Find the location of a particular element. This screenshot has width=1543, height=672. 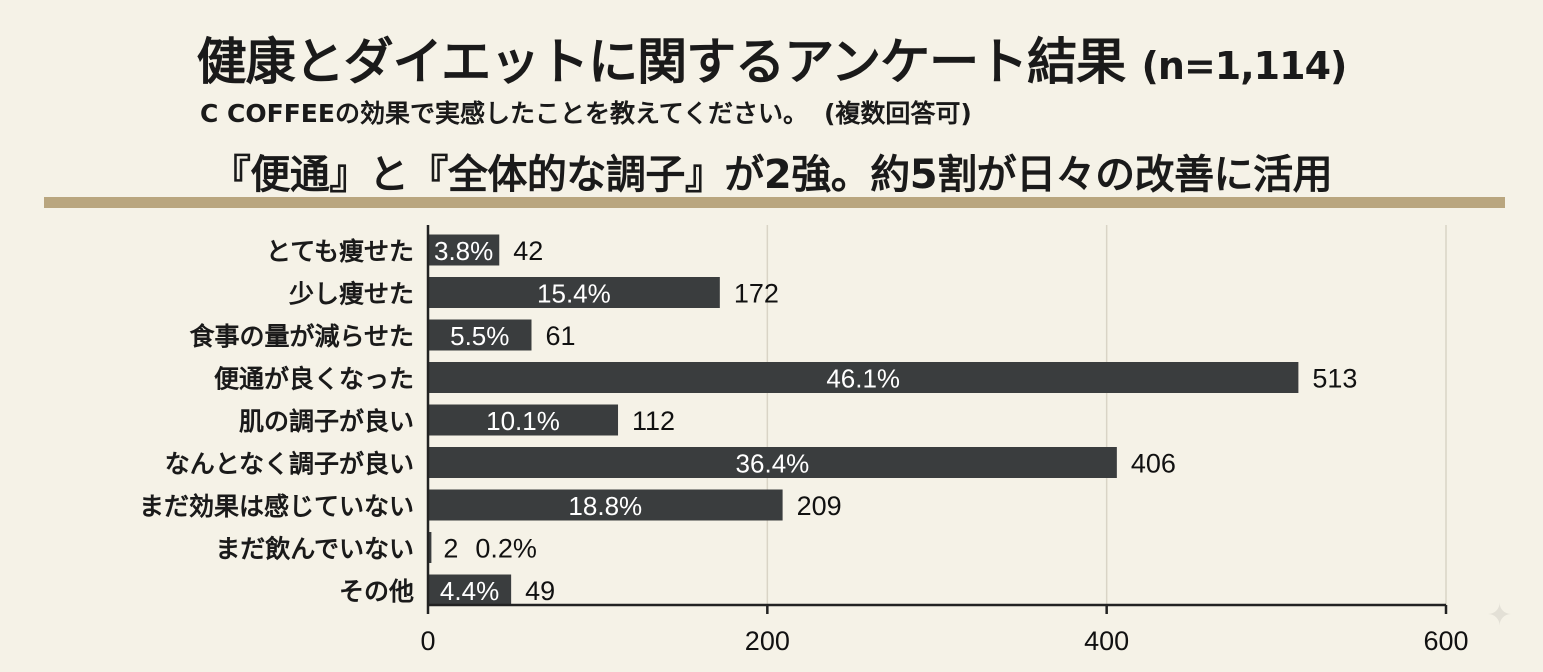

category-label: 食事の量が減らせた is located at coordinates (301, 336).